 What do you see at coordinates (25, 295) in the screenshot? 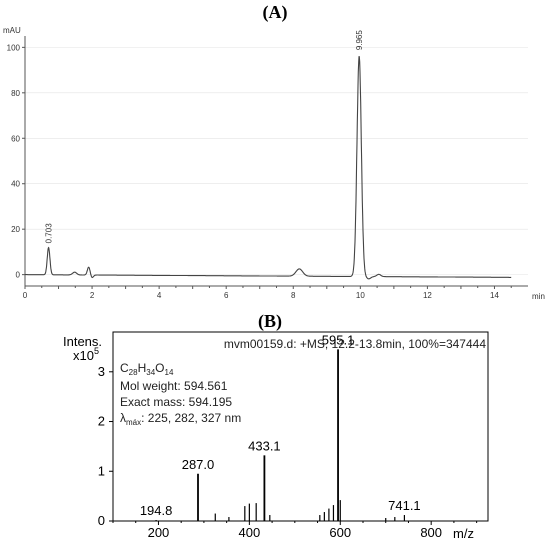
I see `chromatogram-x-tick-label: 0` at bounding box center [25, 295].